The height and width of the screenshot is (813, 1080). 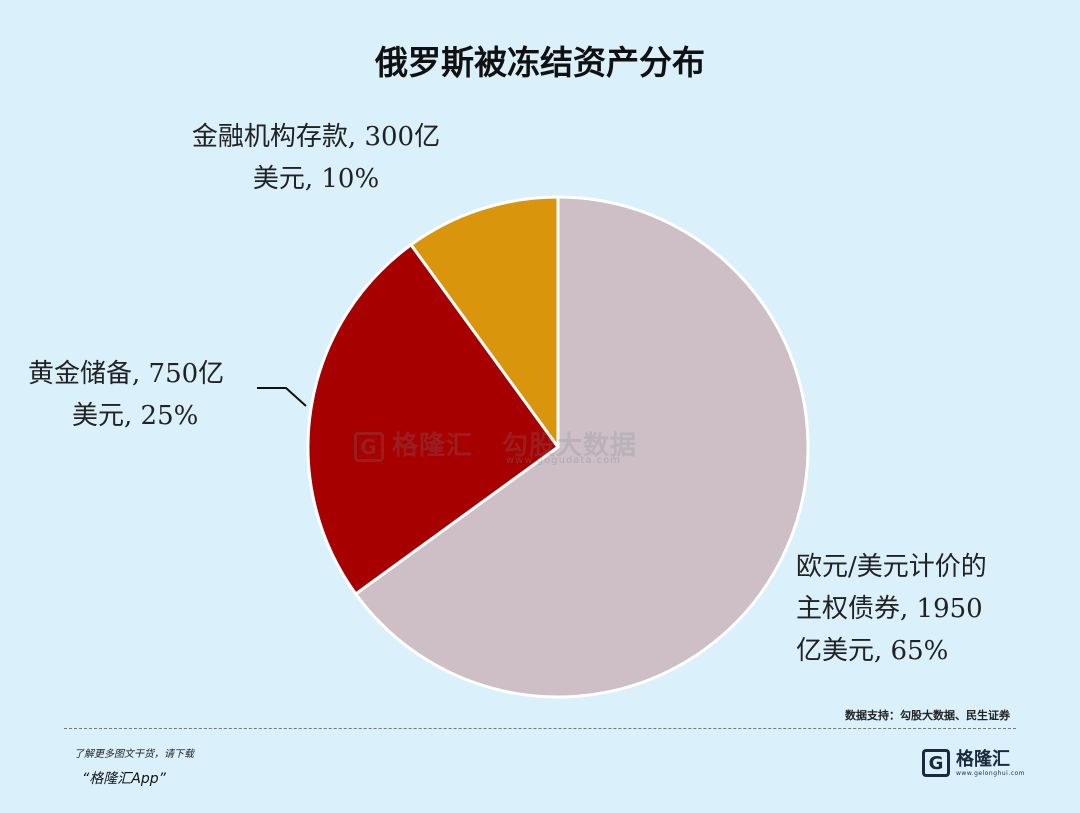 I want to click on watermark-g-icon: G, so click(x=369, y=446).